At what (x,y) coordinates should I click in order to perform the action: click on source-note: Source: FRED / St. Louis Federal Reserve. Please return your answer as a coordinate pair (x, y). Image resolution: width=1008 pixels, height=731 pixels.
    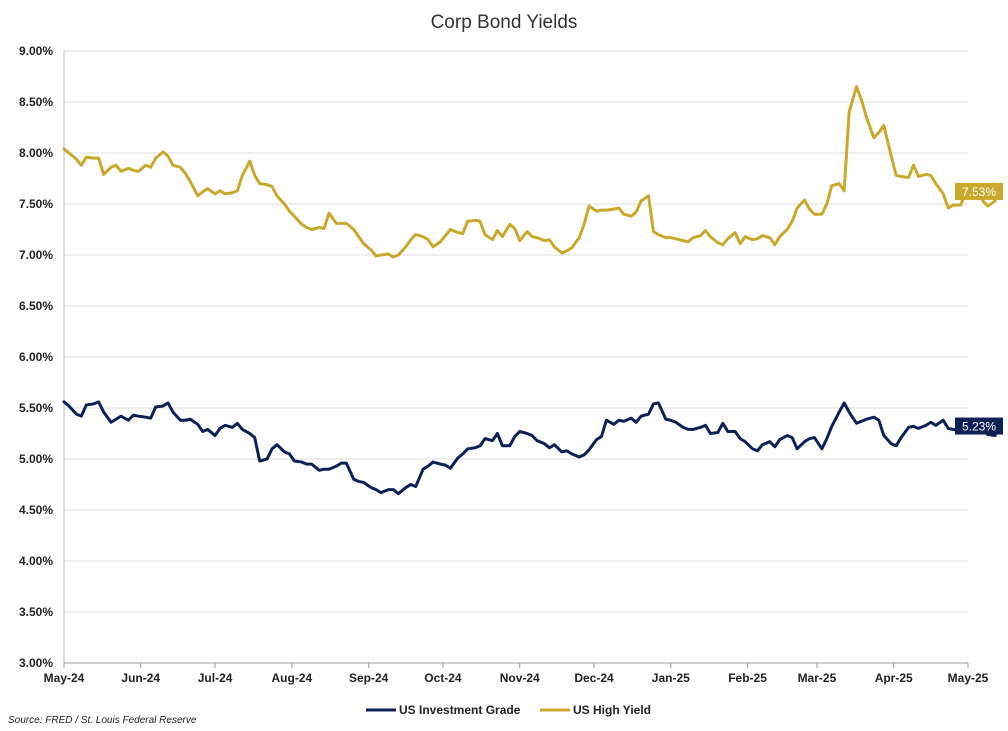
    Looking at the image, I should click on (102, 720).